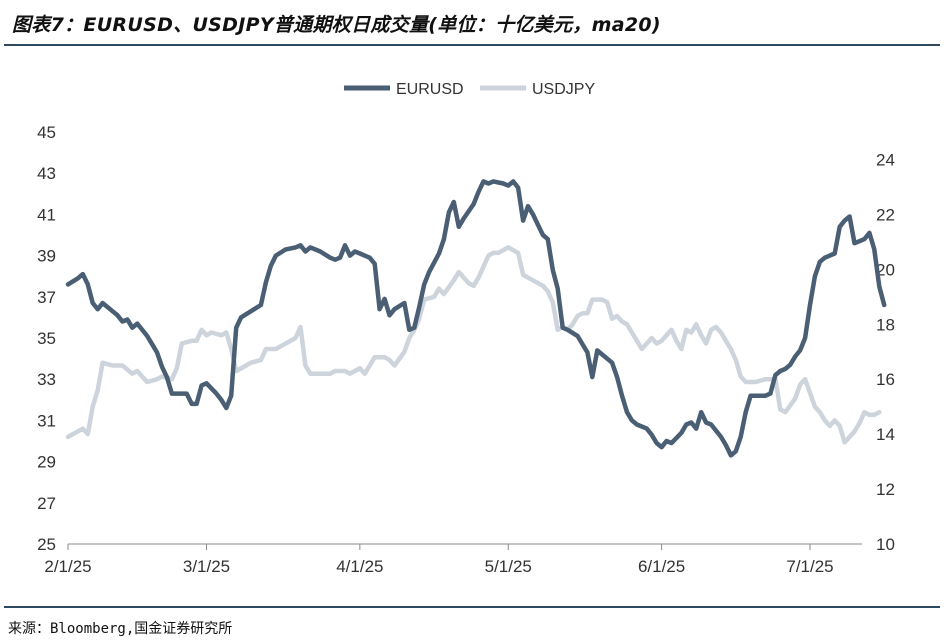  I want to click on right-y-tick-label: 12, so click(885, 489).